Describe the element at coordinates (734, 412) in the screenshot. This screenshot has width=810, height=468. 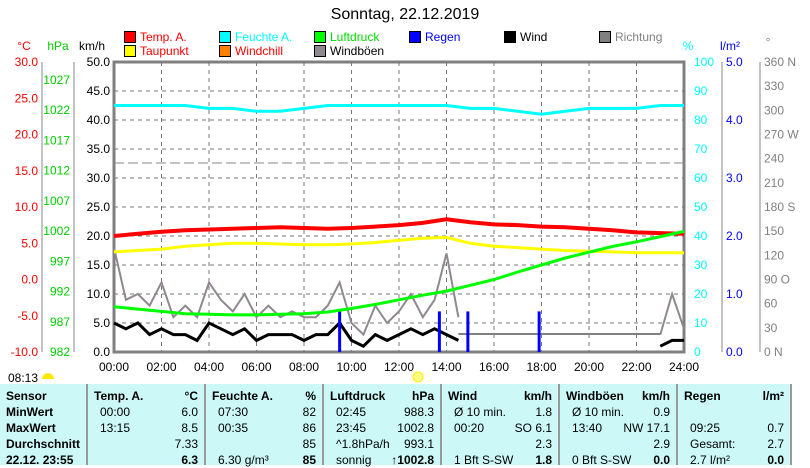
I see `table-row` at that location.